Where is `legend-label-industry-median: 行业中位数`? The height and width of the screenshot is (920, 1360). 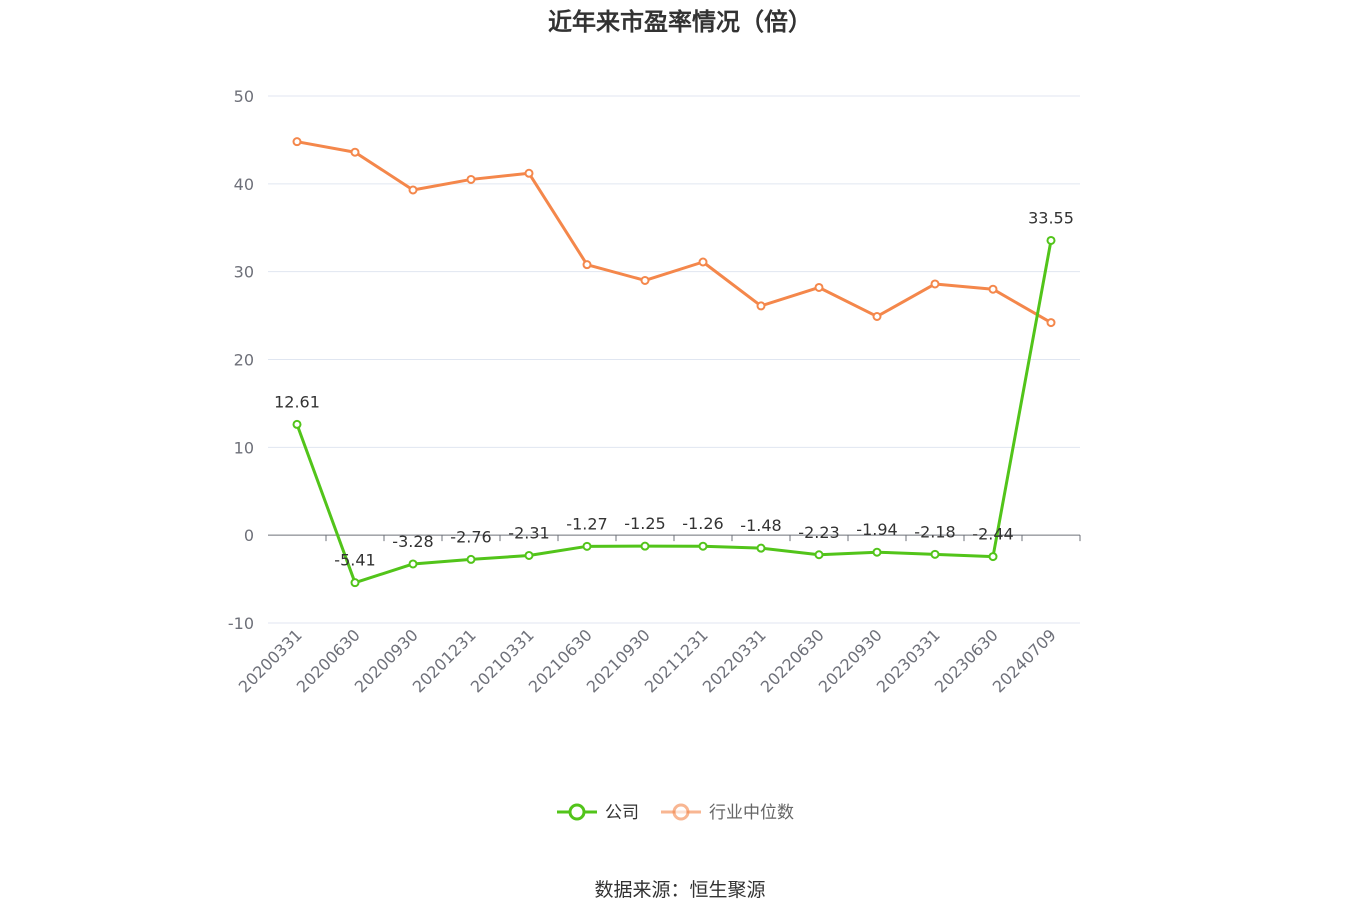 legend-label-industry-median: 行业中位数 is located at coordinates (751, 813).